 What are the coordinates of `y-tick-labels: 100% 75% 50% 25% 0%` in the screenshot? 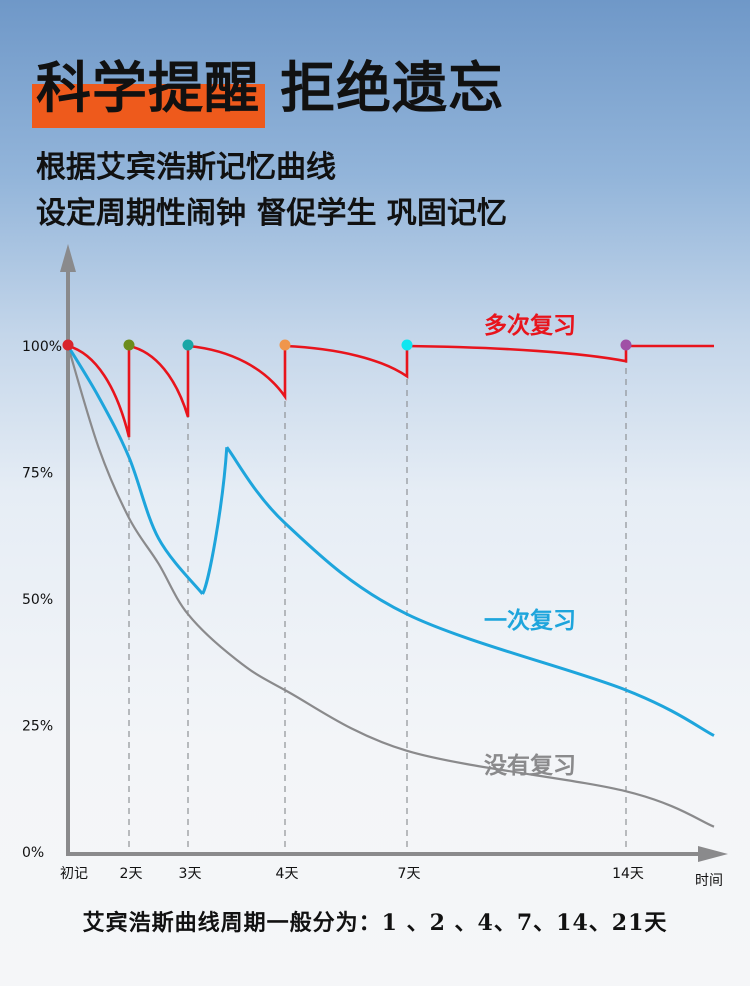 It's located at (42, 600).